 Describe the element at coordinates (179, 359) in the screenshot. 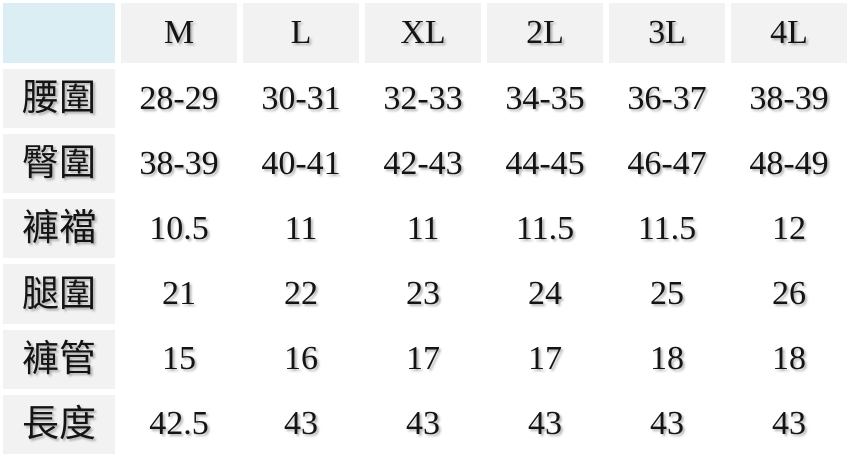

I see `size-value-cell: 15` at that location.